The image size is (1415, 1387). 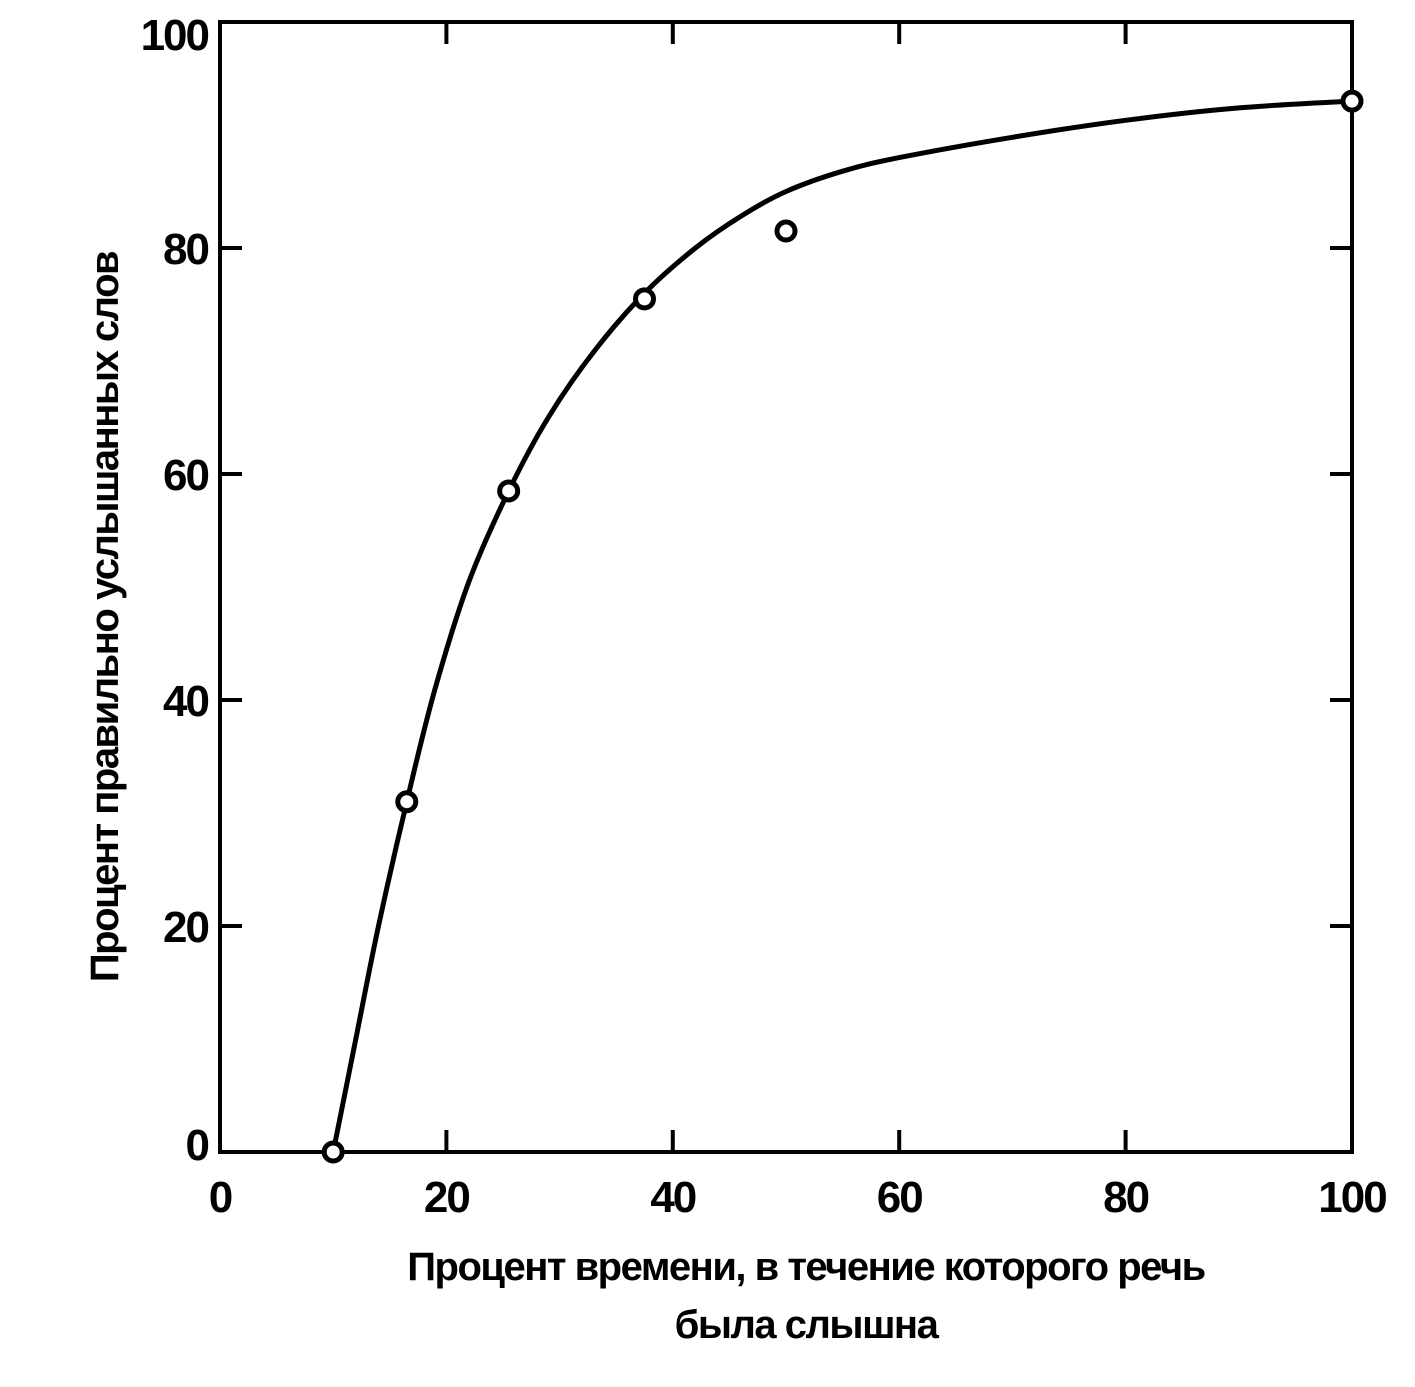 I want to click on x-tick-label: 100, so click(x=1352, y=1197).